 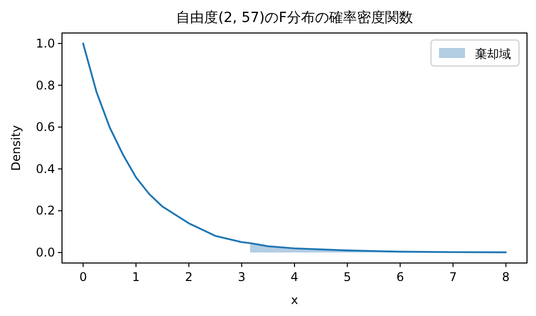 I want to click on chart-title: 自由度(2, 57)のF分布の確率密度関数, so click(x=294, y=18).